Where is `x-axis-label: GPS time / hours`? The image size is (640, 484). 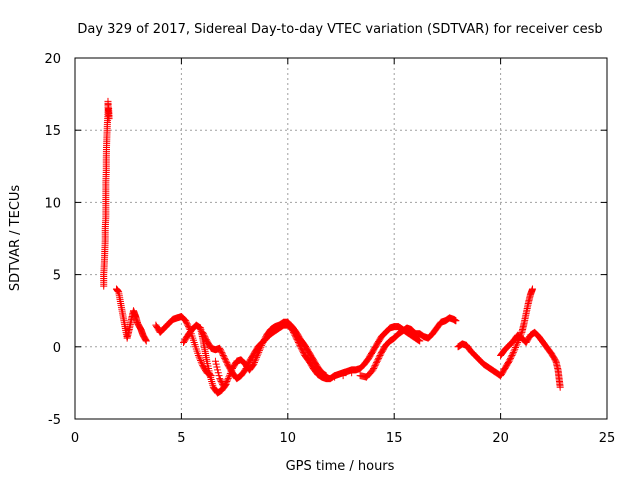
x-axis-label: GPS time / hours is located at coordinates (340, 466).